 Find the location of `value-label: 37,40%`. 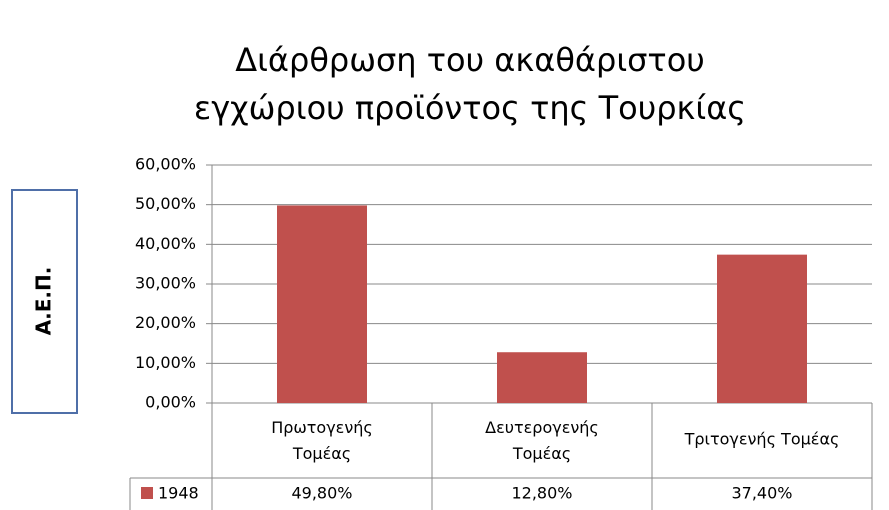

value-label: 37,40% is located at coordinates (761, 493).